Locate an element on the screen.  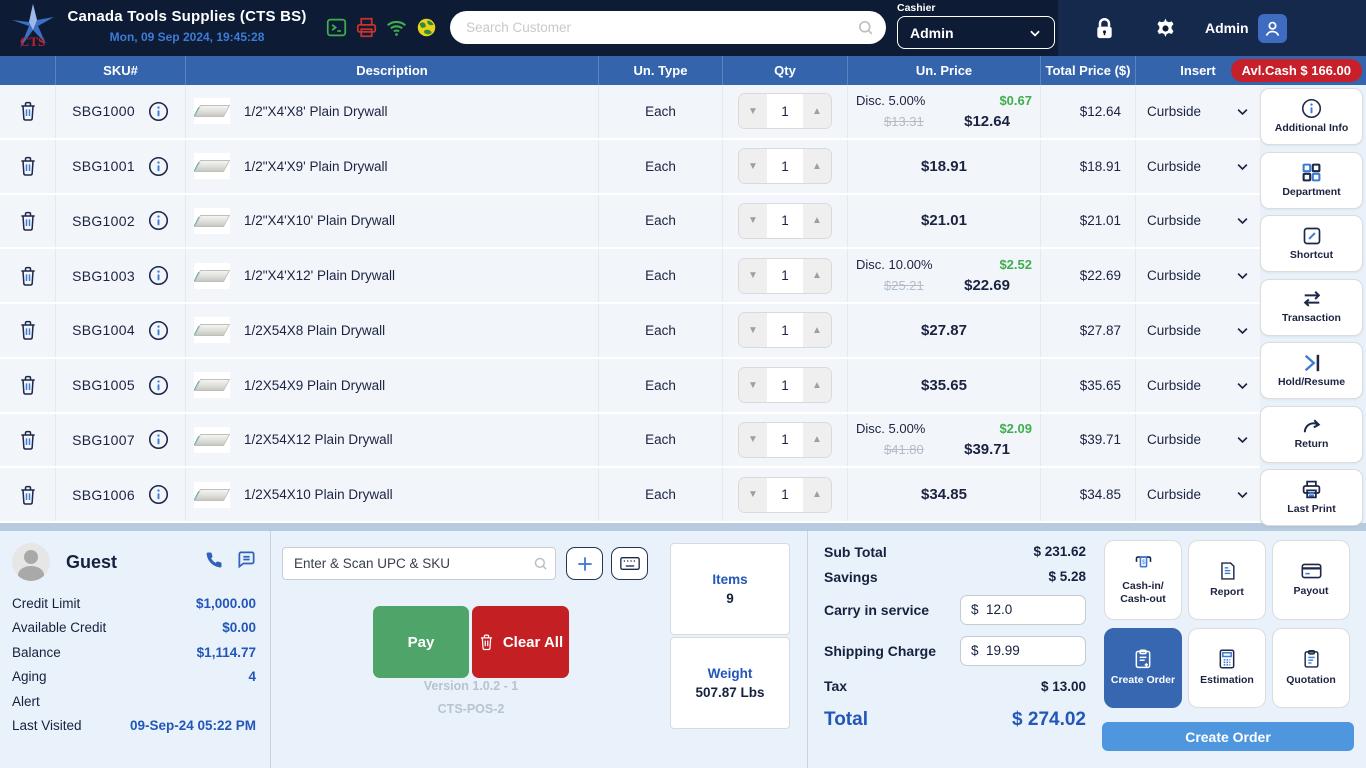
keyboard-button is located at coordinates (629, 563).